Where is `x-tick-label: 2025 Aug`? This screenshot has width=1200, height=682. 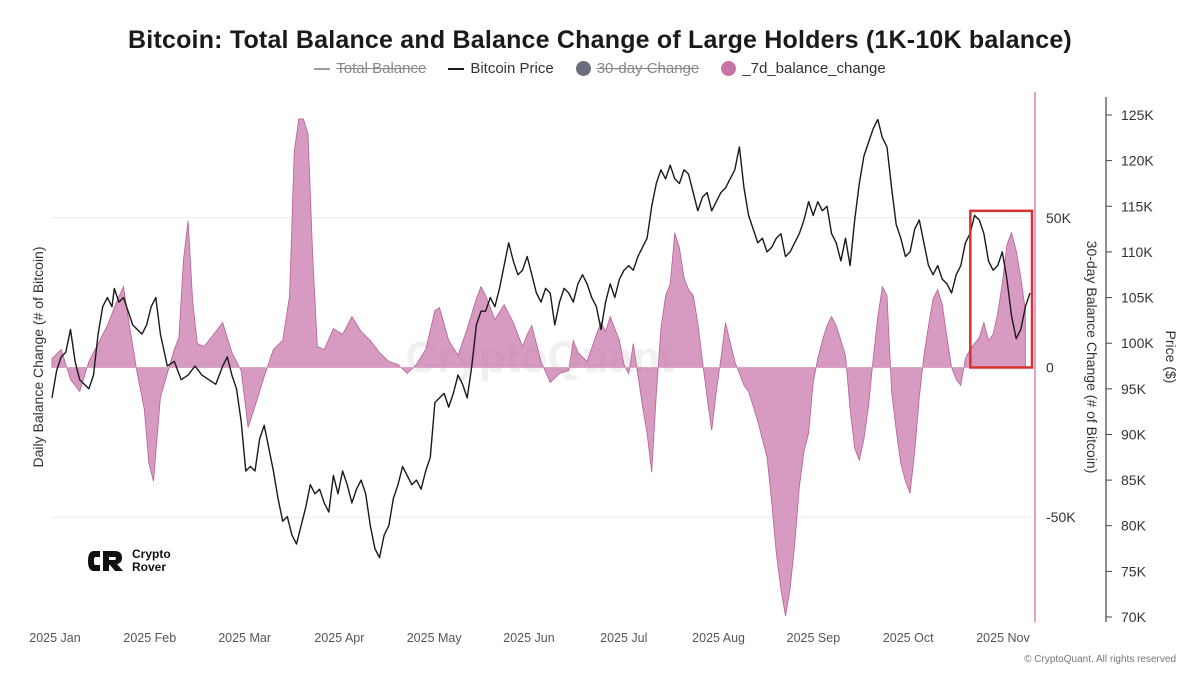 x-tick-label: 2025 Aug is located at coordinates (718, 638).